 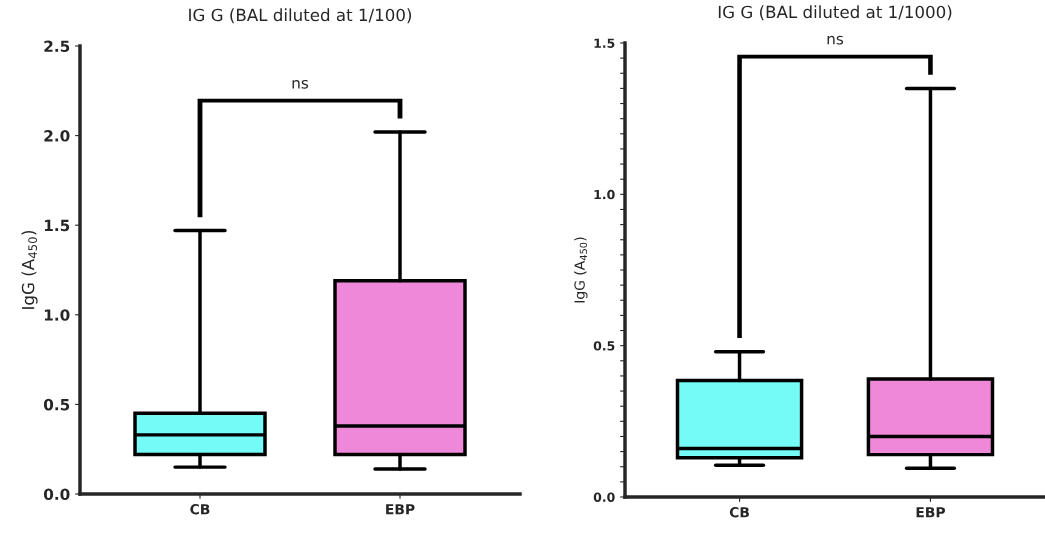 What do you see at coordinates (57, 136) in the screenshot?
I see `y-tick-label: 2.0` at bounding box center [57, 136].